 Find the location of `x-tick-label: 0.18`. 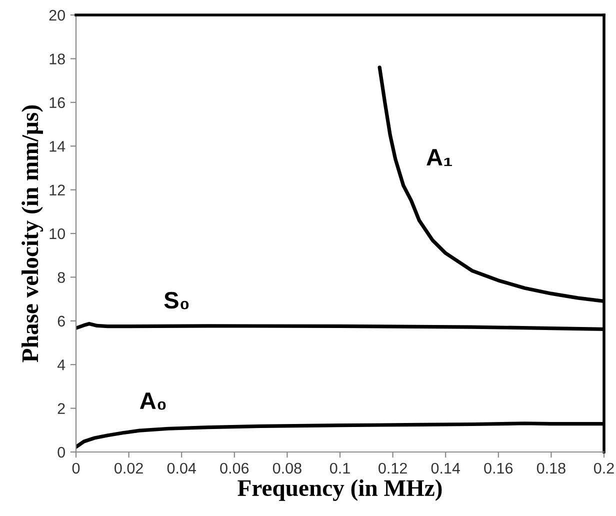

x-tick-label: 0.18 is located at coordinates (551, 468).